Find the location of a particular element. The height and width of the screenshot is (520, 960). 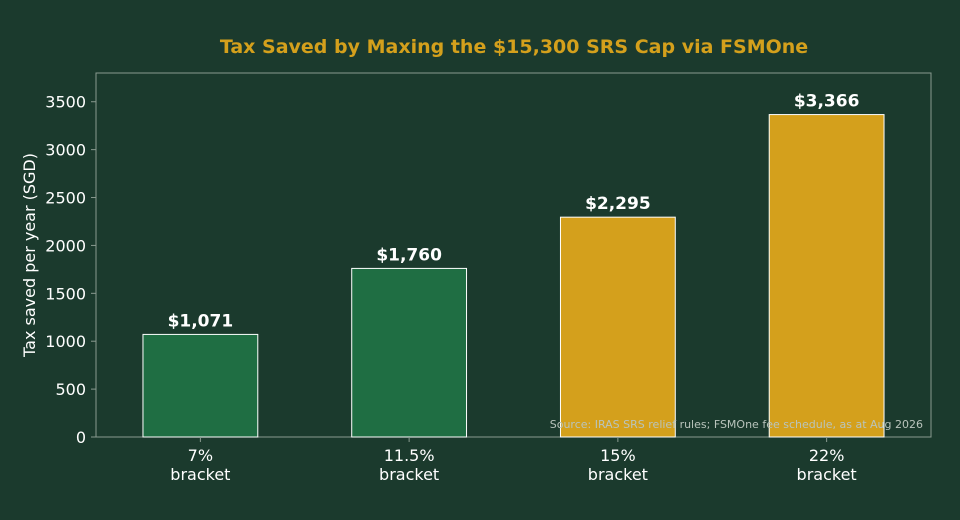

y-tick-label: 2500 is located at coordinates (65, 198).